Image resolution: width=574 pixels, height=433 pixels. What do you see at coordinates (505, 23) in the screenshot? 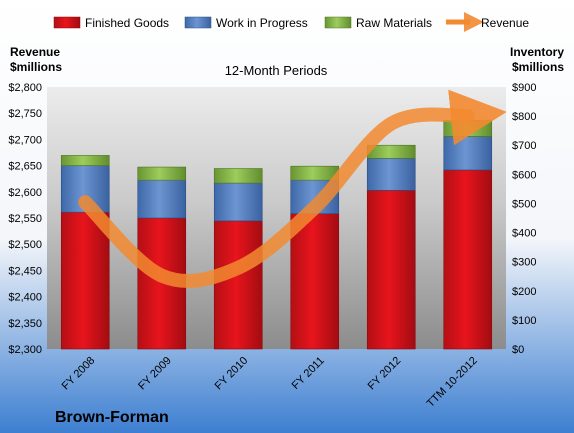
I see `legend-label: Revenue` at bounding box center [505, 23].